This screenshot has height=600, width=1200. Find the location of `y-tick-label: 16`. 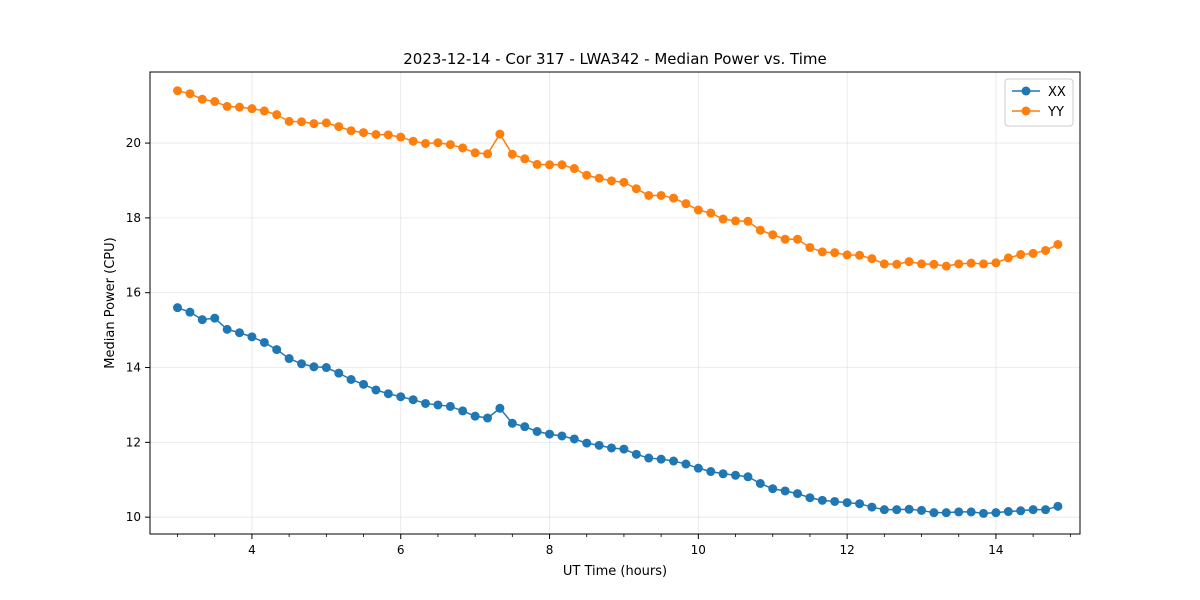

y-tick-label: 16 is located at coordinates (133, 293).